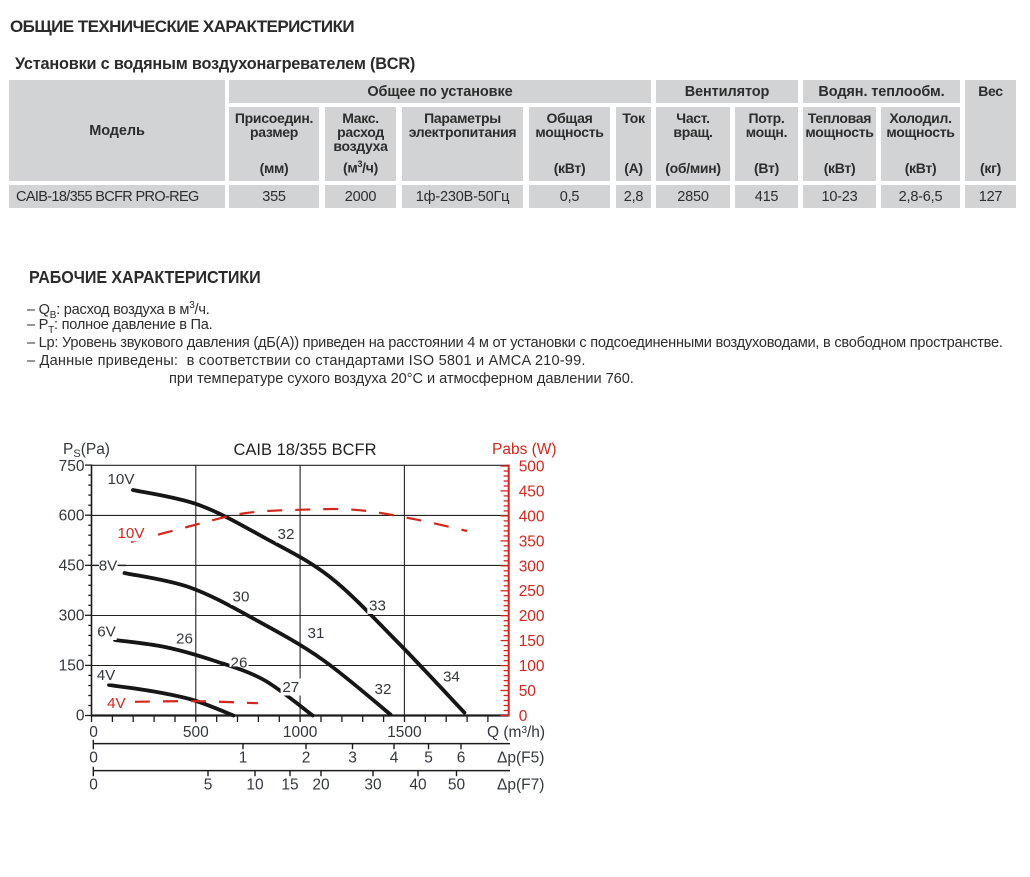 The image size is (1030, 877). I want to click on svg-text: 1000, so click(300, 732).